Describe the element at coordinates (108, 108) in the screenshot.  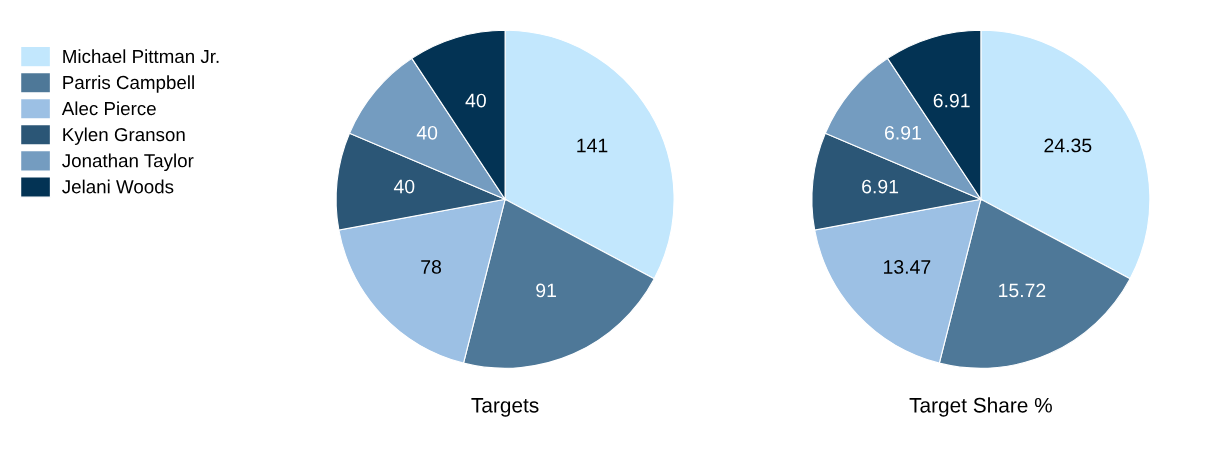
I see `legend-label: Alec Pierce` at that location.